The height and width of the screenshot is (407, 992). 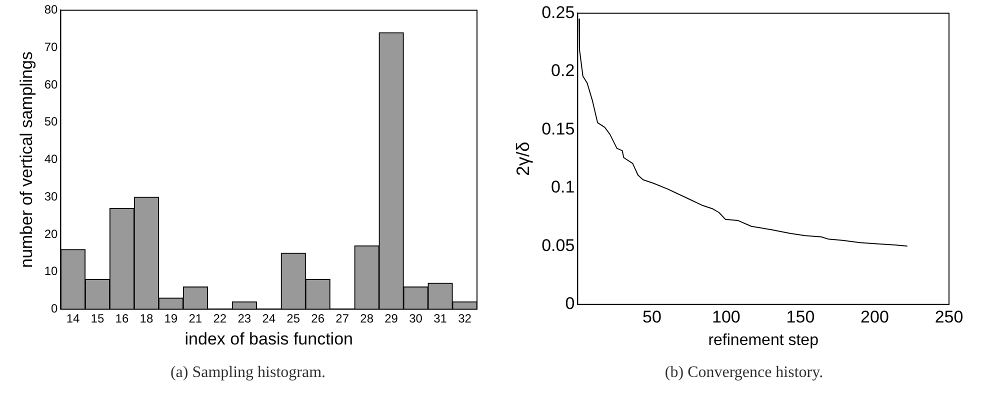 I want to click on x-tick-label: 100, so click(x=726, y=316).